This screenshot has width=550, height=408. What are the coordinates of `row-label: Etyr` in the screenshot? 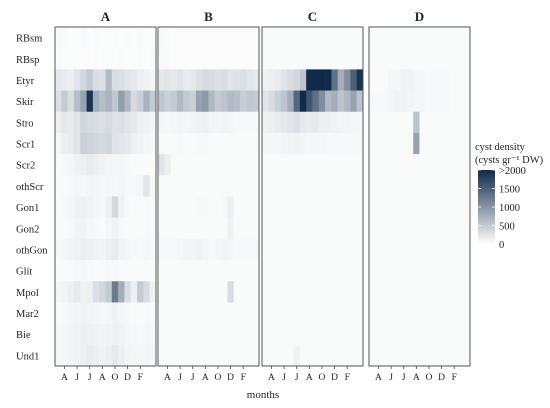 It's located at (25, 81).